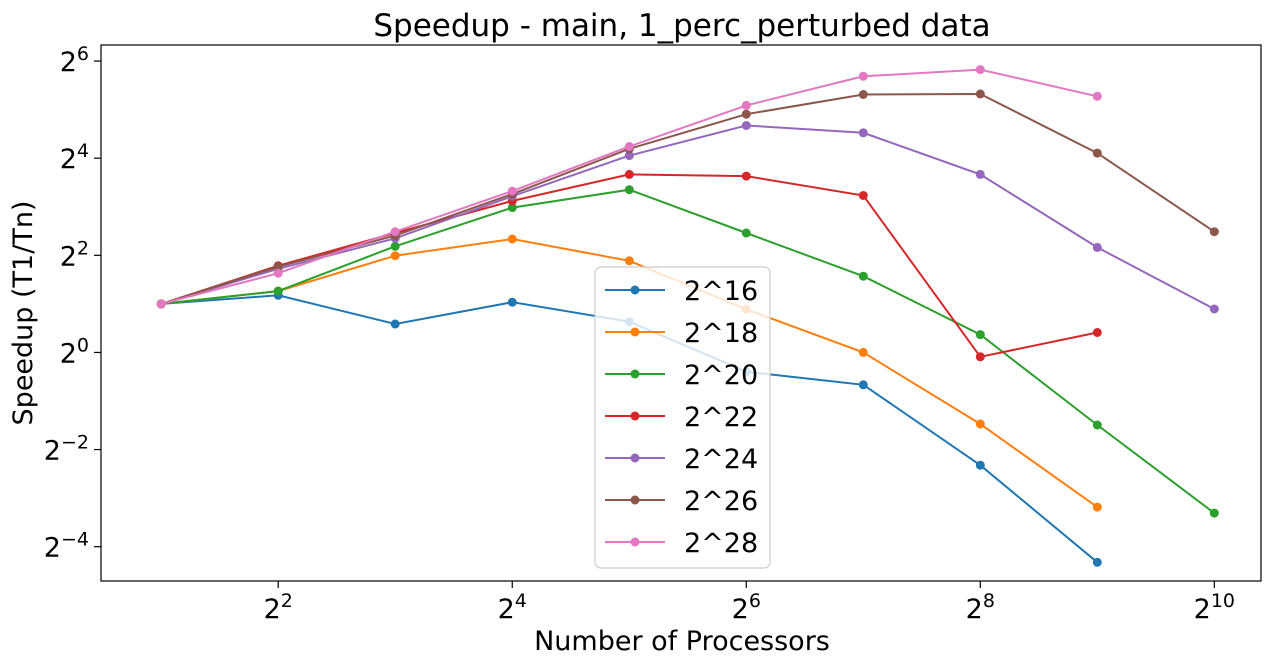  What do you see at coordinates (512, 191) in the screenshot?
I see `data-point-2^28-16` at bounding box center [512, 191].